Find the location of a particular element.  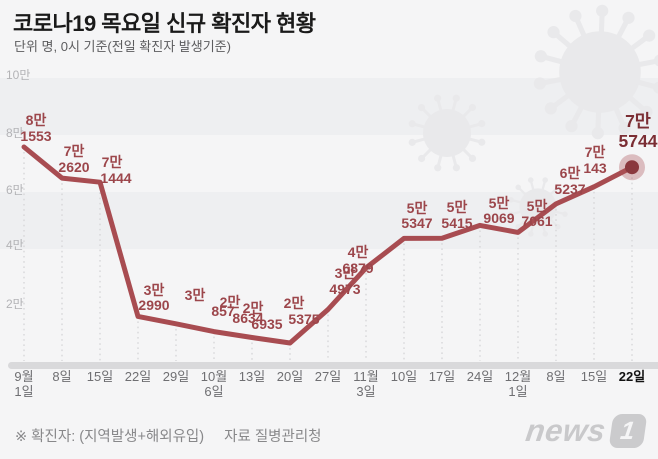

confirmed-cases-note: ※ 확진자: (지역발생+해외유입) is located at coordinates (110, 437).